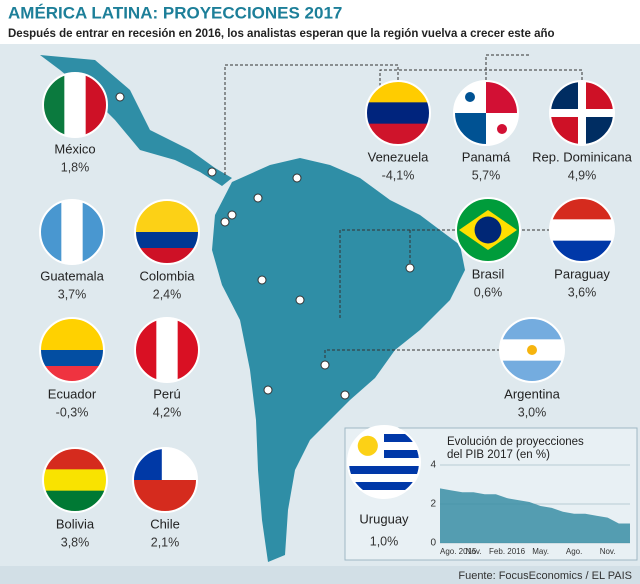 The width and height of the screenshot is (640, 584). Describe the element at coordinates (75, 167) in the screenshot. I see `country-value: 1,8%` at that location.